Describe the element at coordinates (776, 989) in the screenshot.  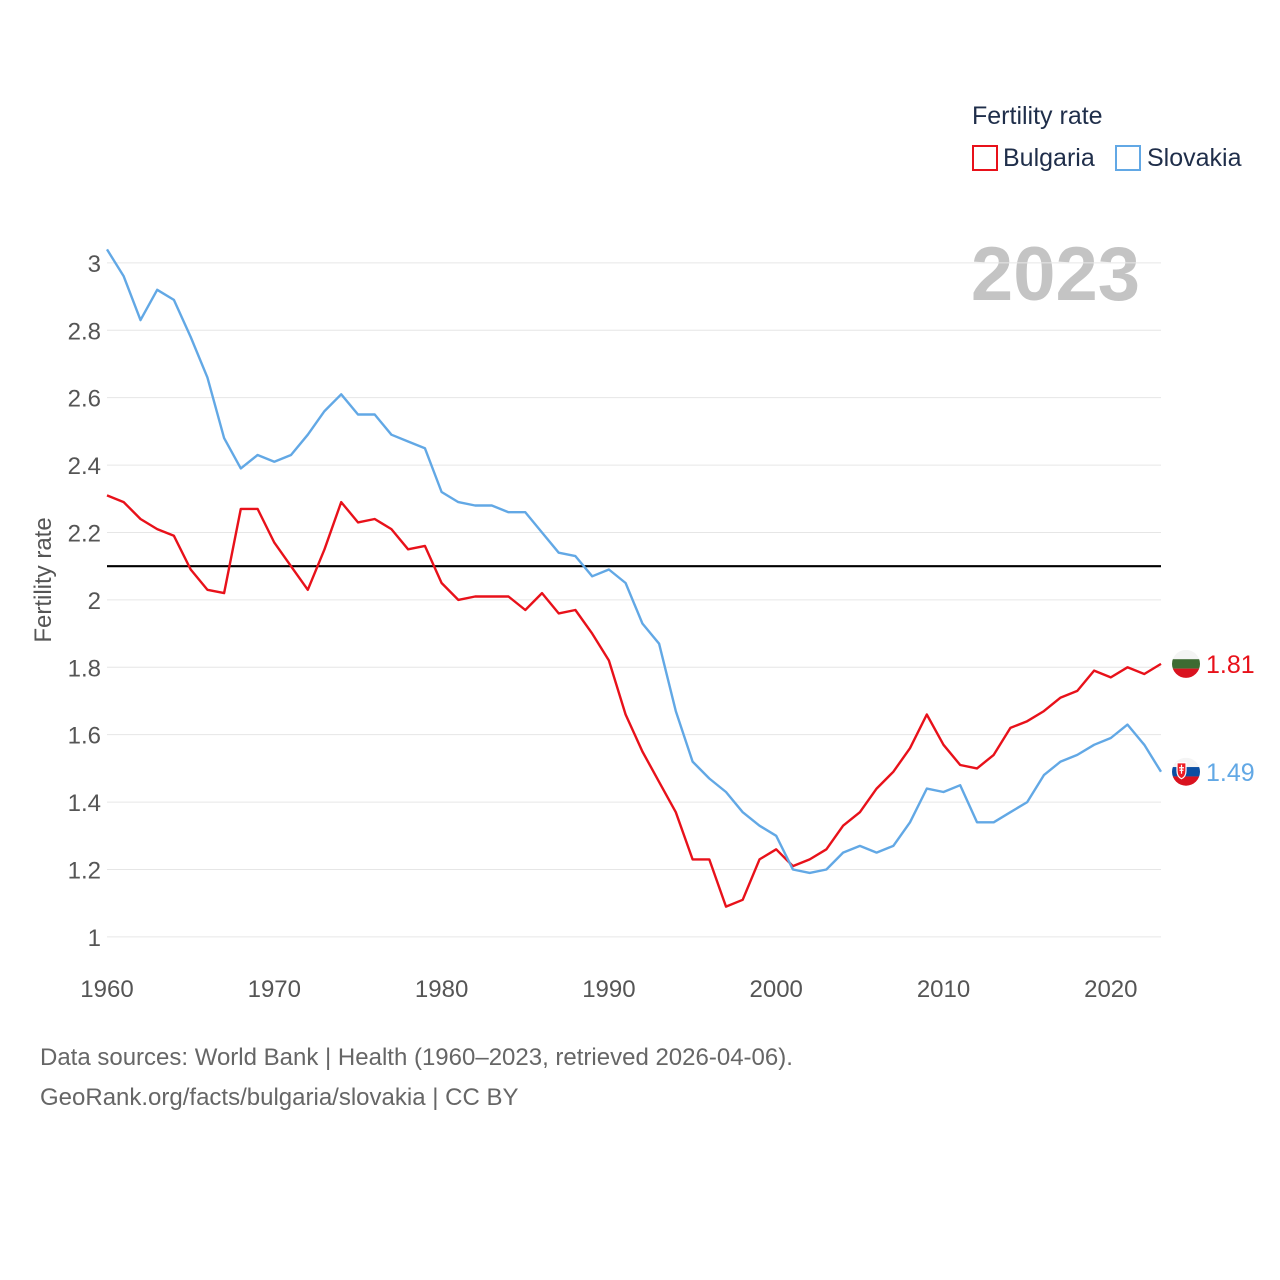
I see `x-tick-label: 2000` at that location.